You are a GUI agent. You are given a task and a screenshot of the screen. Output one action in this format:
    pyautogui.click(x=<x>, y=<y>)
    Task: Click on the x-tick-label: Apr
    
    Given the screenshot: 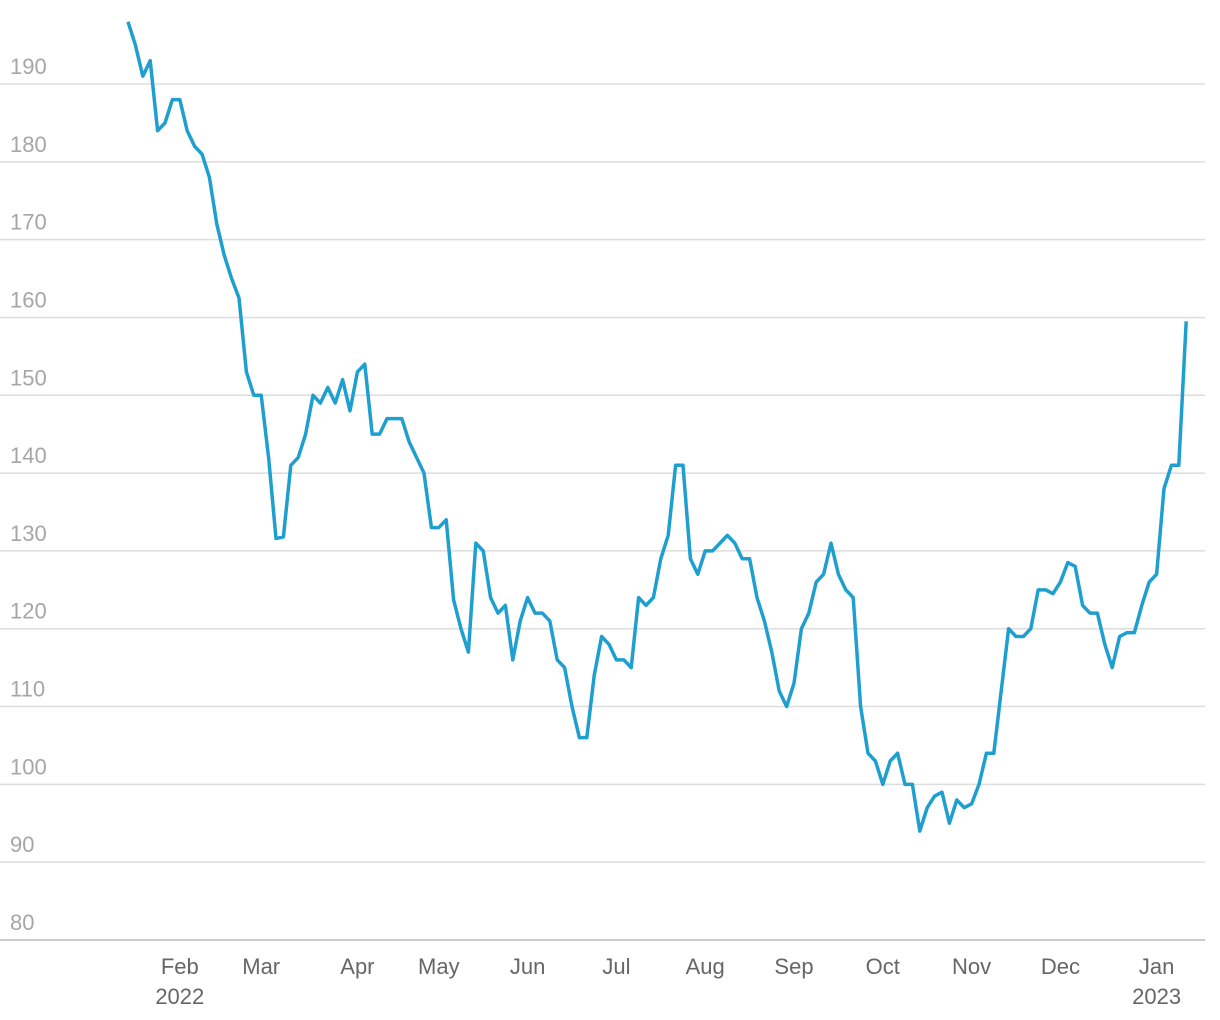 What is the action you would take?
    pyautogui.click(x=357, y=966)
    